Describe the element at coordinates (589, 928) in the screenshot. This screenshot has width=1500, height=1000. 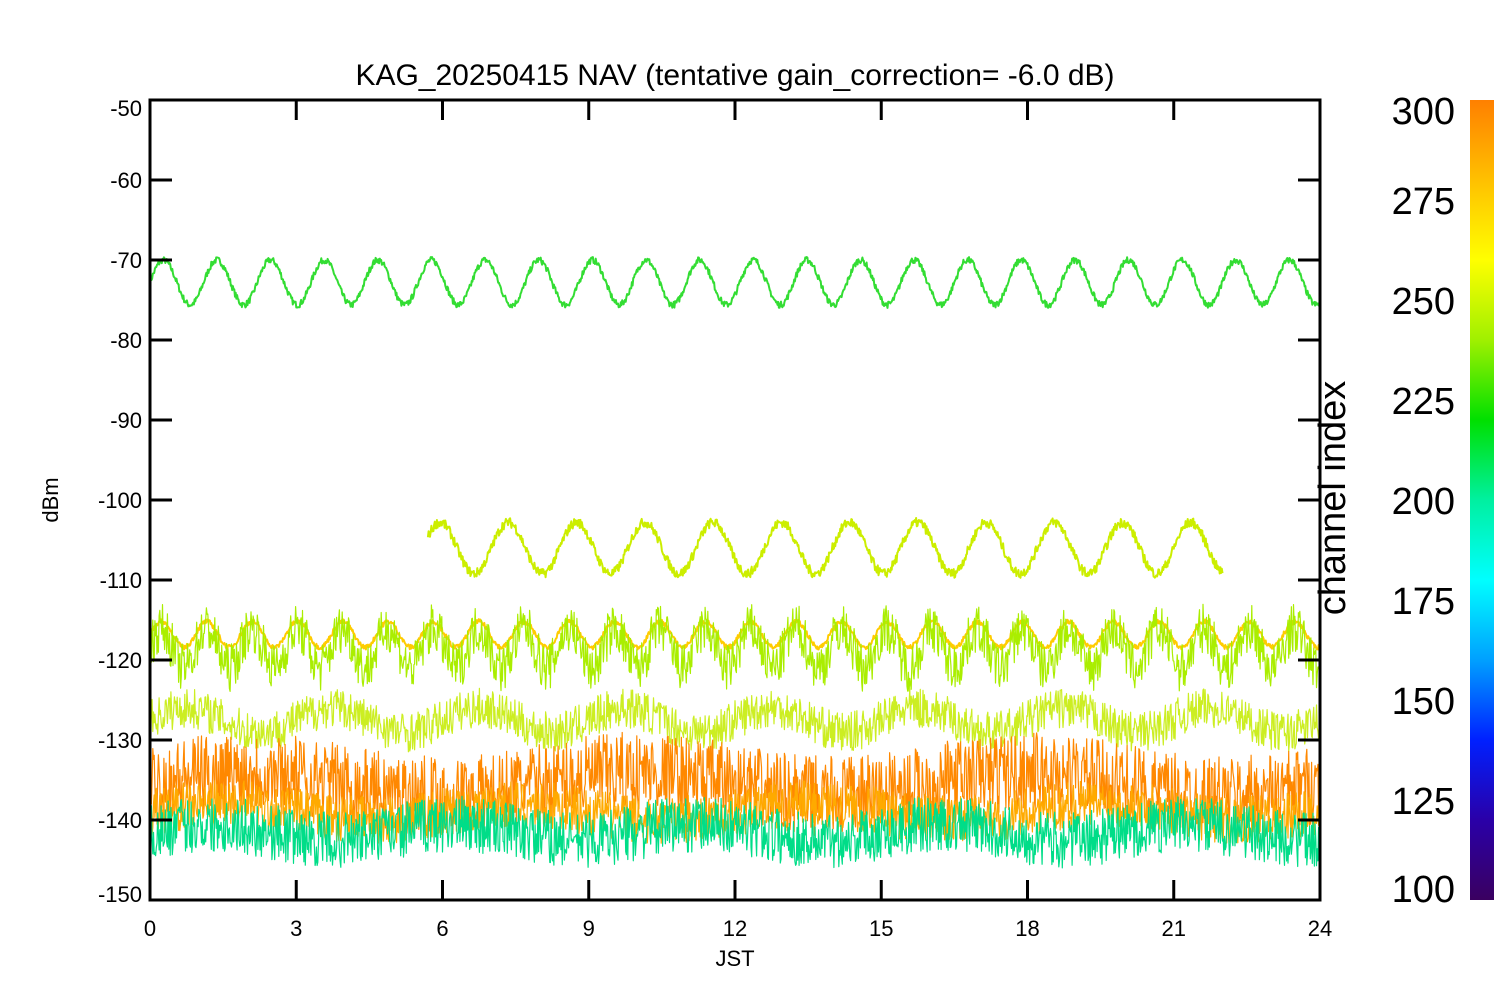
I see `x-tick-label: 9` at that location.